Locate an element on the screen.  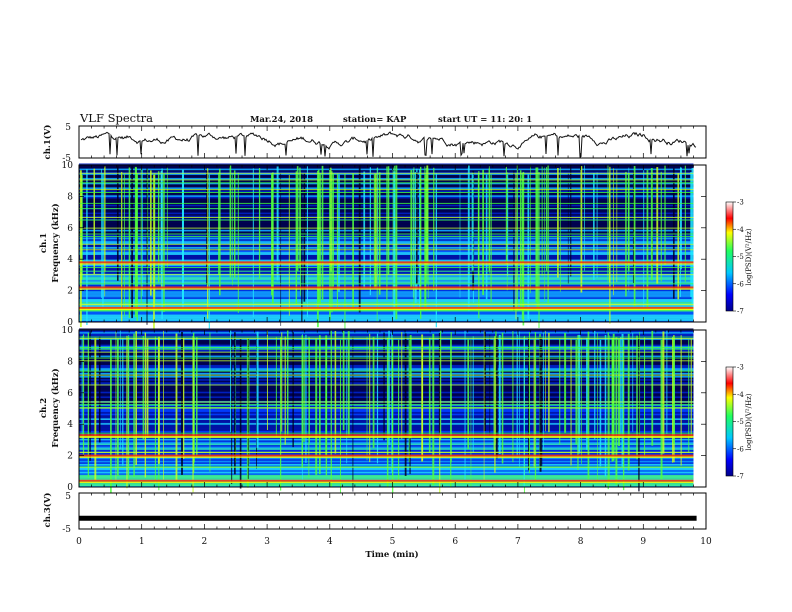
freq-tick-label: 8 is located at coordinates (70, 197).